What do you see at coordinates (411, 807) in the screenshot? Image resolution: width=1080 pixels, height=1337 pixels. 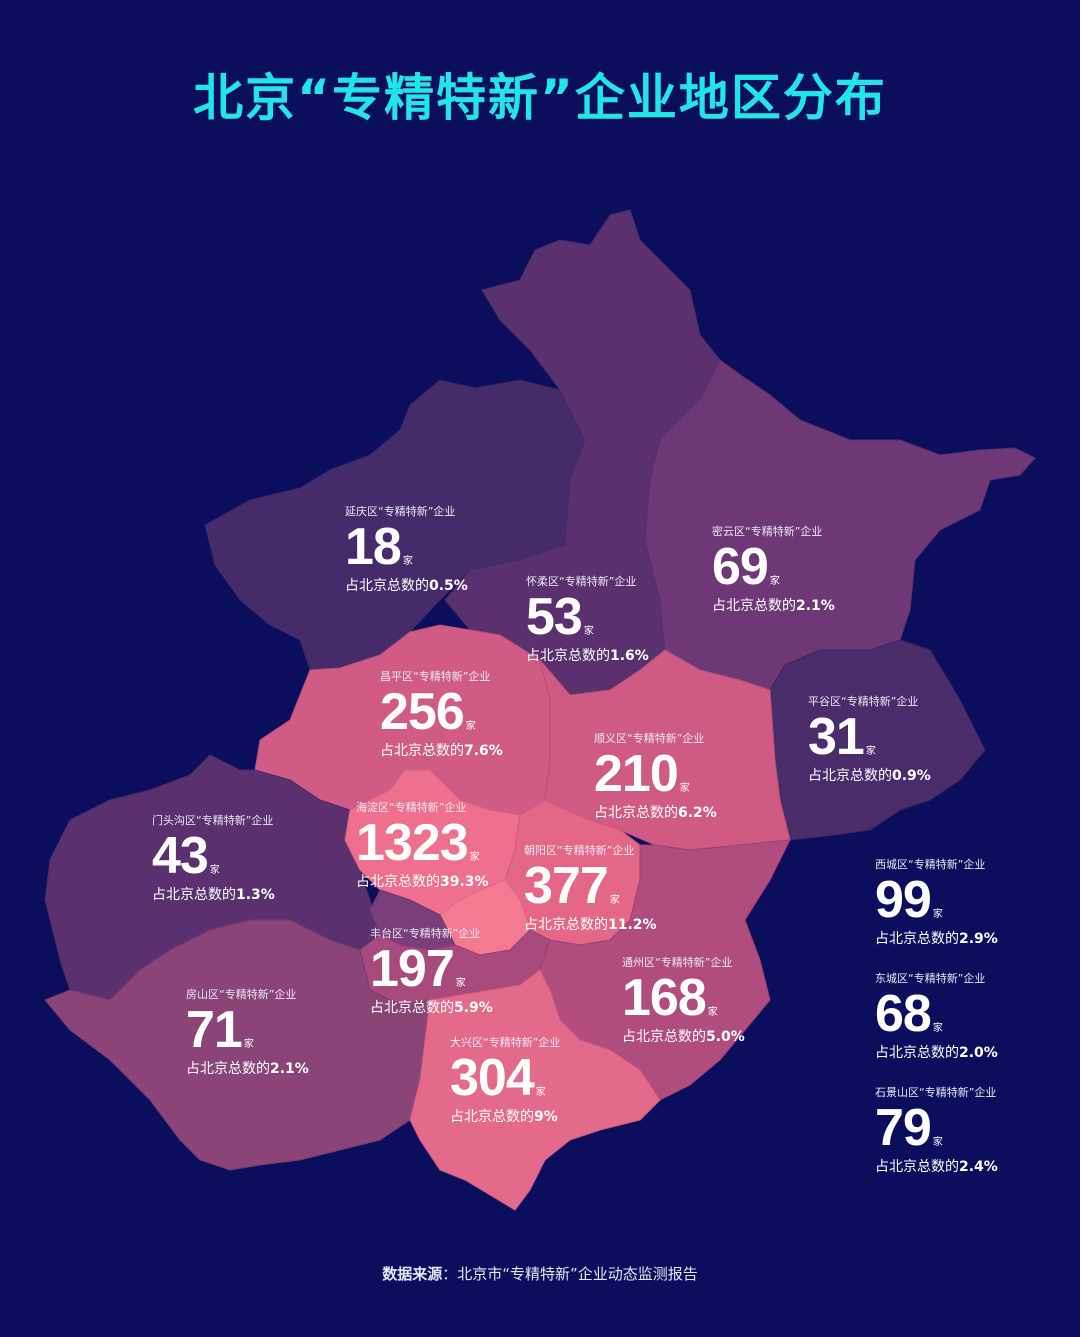 I see `district-label: 海淀区“专精特新”企业` at bounding box center [411, 807].